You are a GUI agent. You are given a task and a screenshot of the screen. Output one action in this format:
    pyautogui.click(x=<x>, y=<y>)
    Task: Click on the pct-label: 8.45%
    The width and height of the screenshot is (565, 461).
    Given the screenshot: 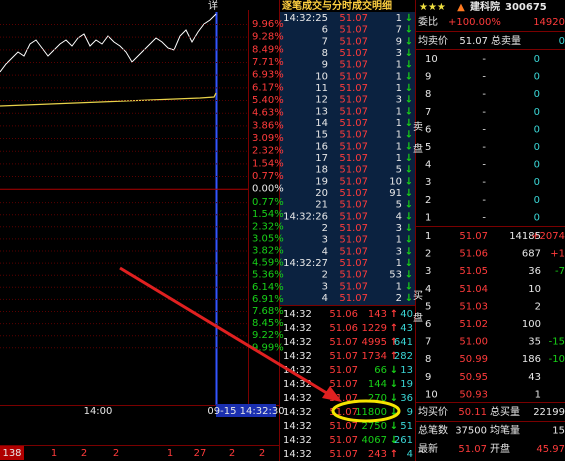 What is the action you would take?
    pyautogui.click(x=268, y=323)
    